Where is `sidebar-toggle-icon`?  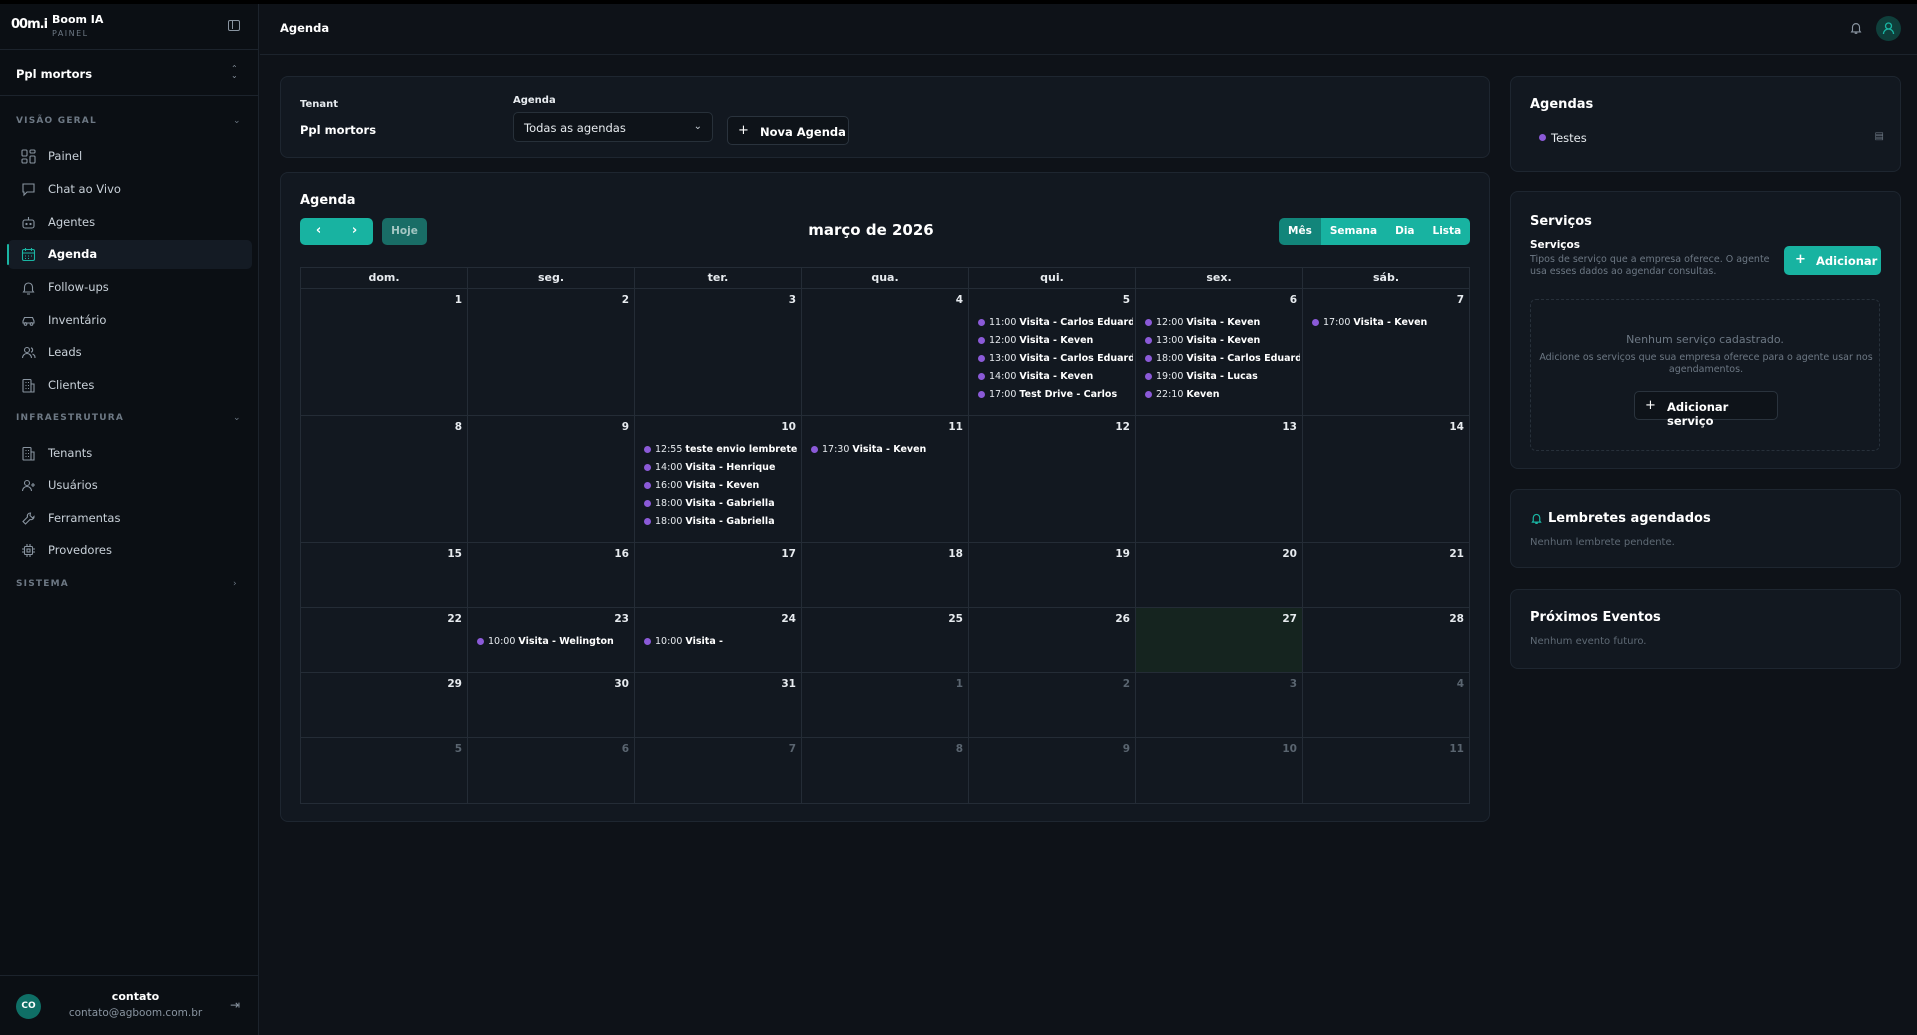
sidebar-toggle-icon is located at coordinates (234, 25).